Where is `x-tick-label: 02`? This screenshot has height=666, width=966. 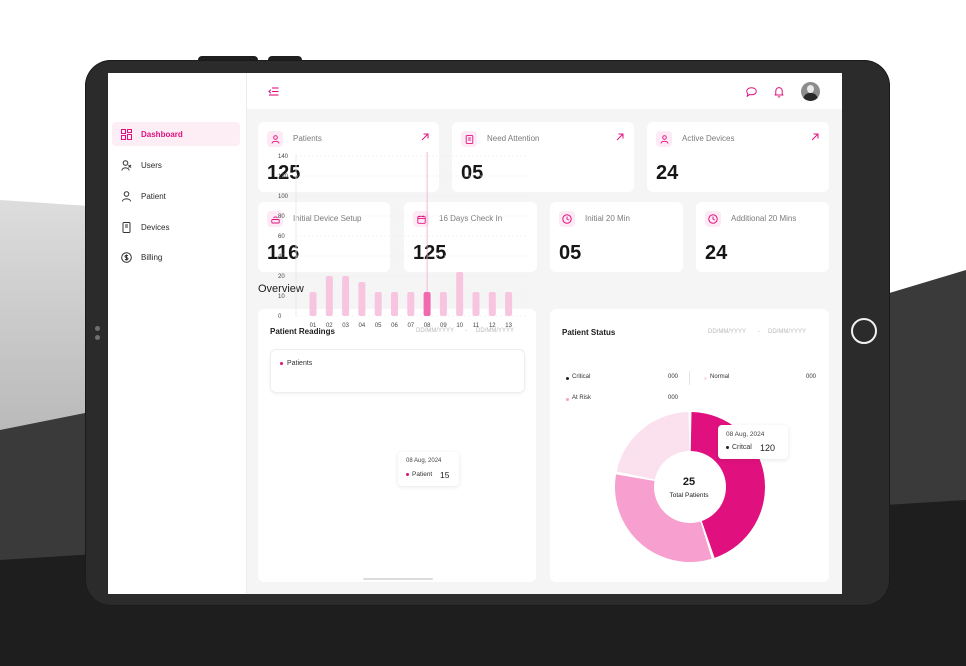
x-tick-label: 02 is located at coordinates (329, 326).